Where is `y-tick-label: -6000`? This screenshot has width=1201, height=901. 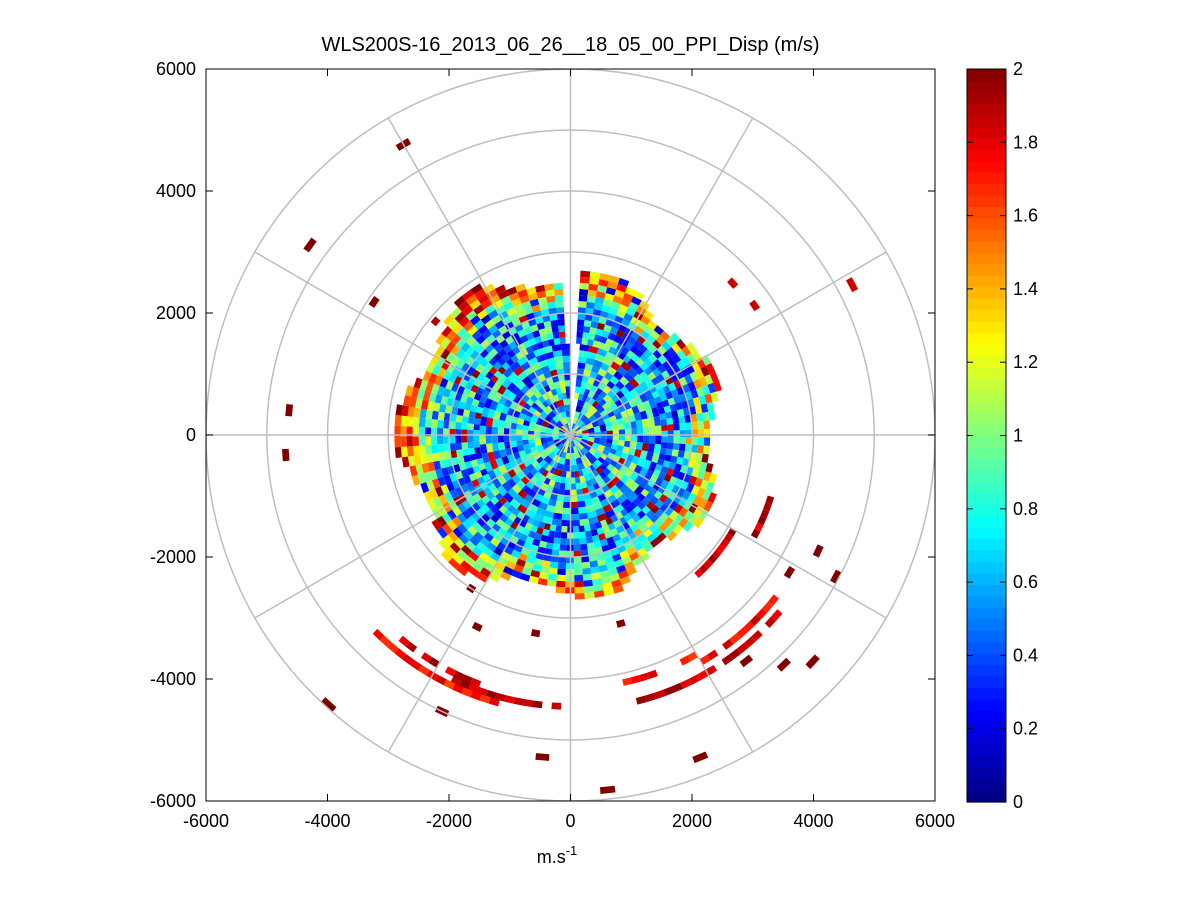 y-tick-label: -6000 is located at coordinates (173, 801).